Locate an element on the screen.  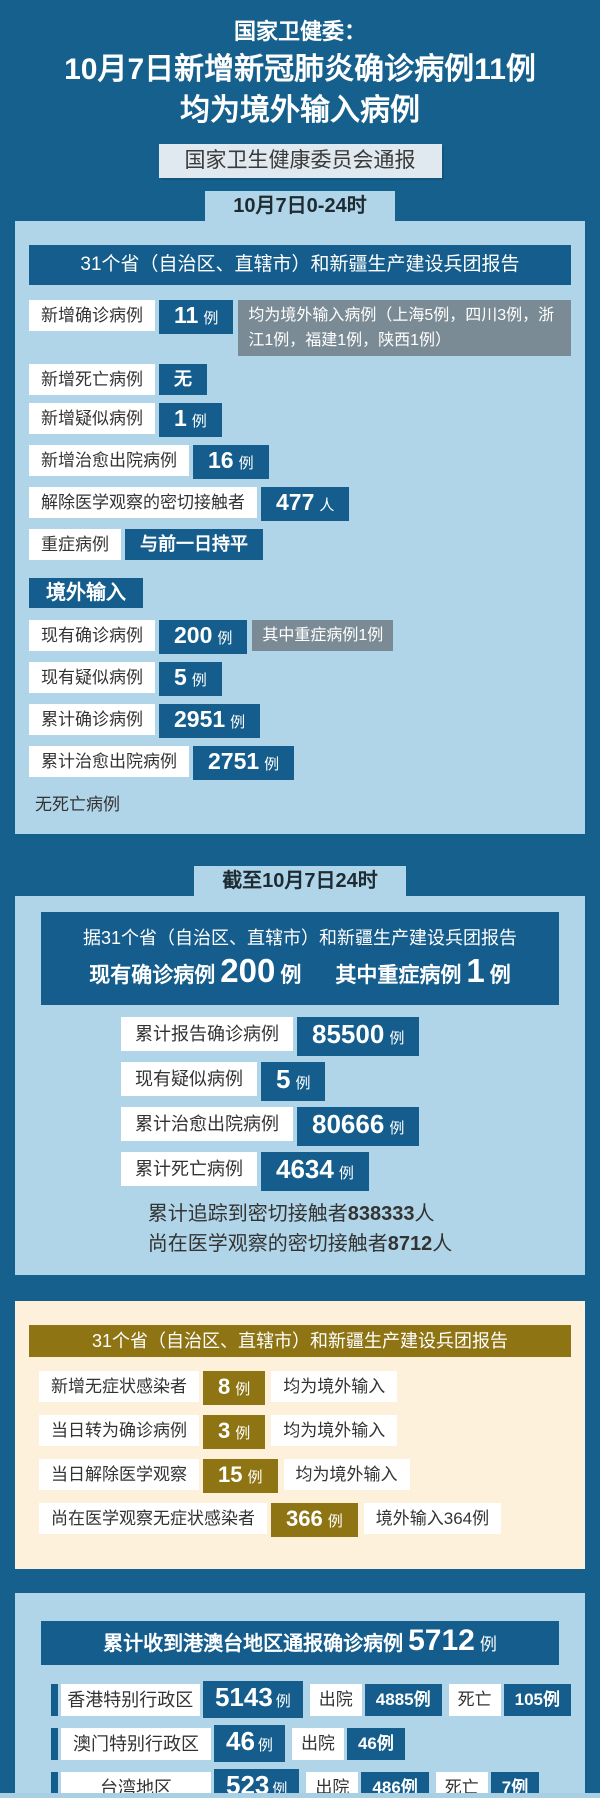
stat-value-box: 2951 例 is located at coordinates (210, 721).